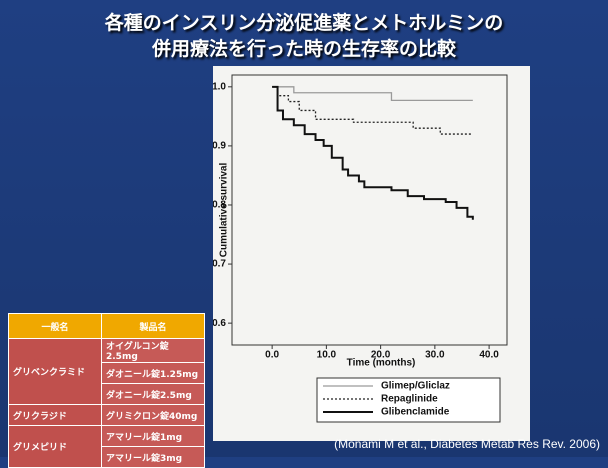  Describe the element at coordinates (381, 355) in the screenshot. I see `x-tick-label: 20.0` at that location.